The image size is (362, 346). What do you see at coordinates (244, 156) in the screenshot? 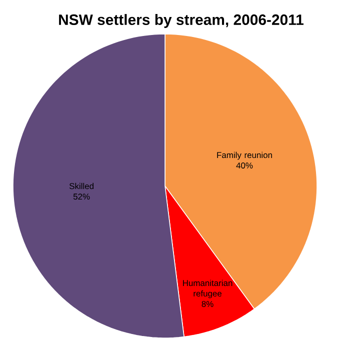
I see `slice-label: Family reunion` at bounding box center [244, 156].